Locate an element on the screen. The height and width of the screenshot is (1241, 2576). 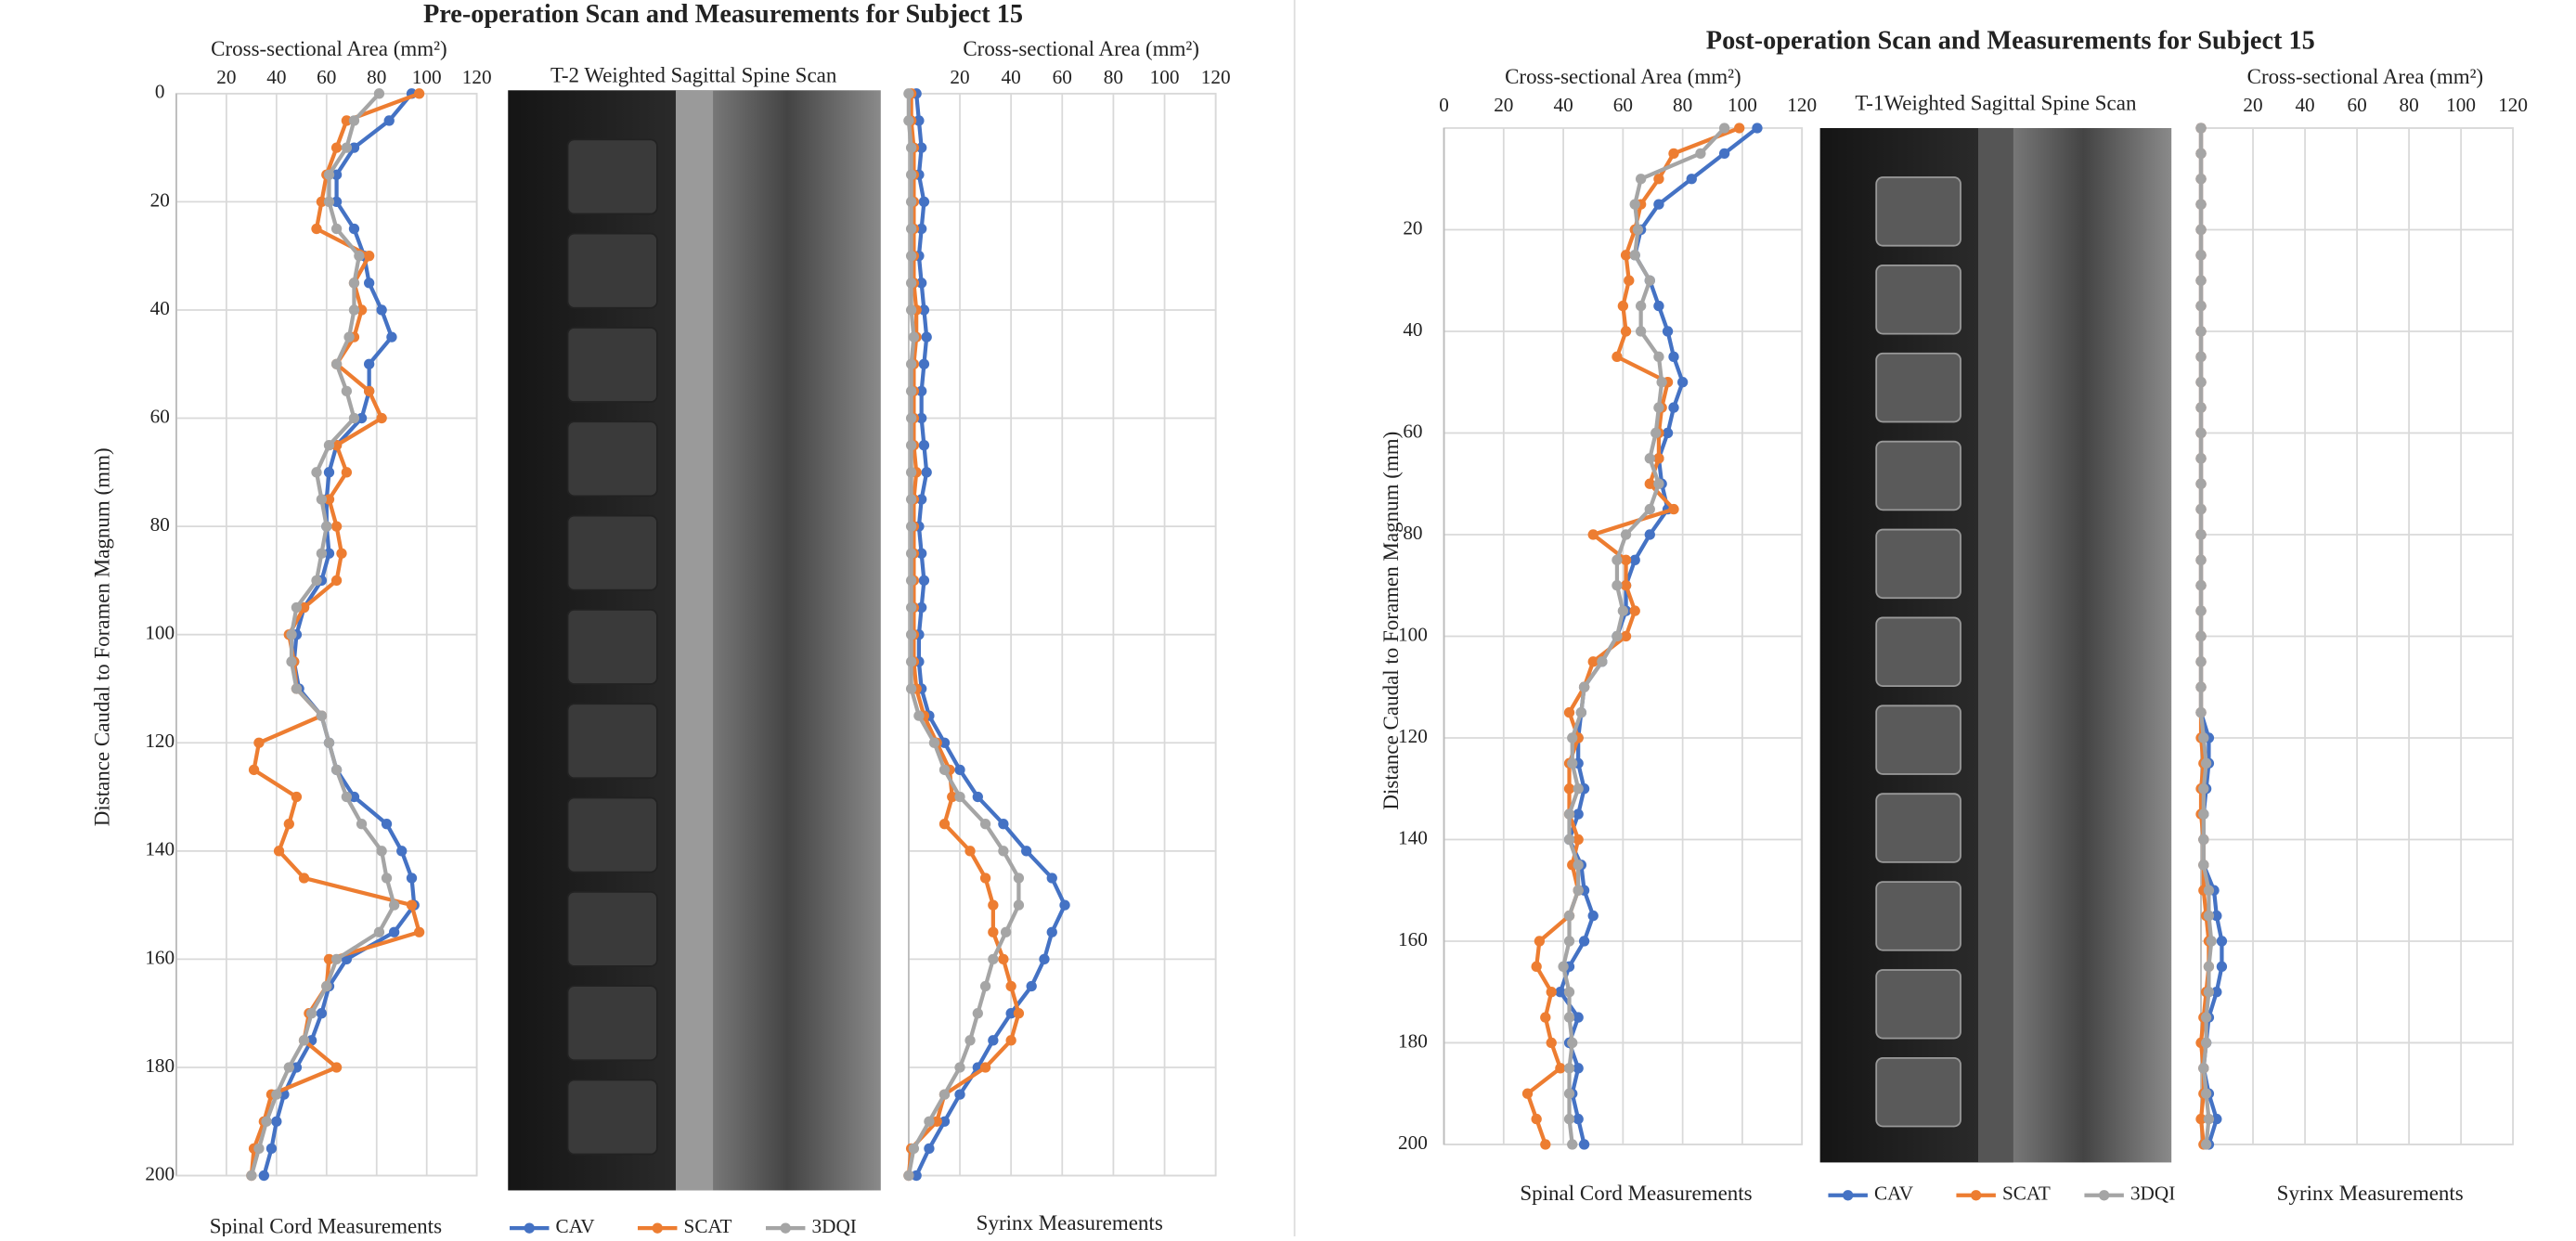
legend-label: CAV is located at coordinates (576, 1225).